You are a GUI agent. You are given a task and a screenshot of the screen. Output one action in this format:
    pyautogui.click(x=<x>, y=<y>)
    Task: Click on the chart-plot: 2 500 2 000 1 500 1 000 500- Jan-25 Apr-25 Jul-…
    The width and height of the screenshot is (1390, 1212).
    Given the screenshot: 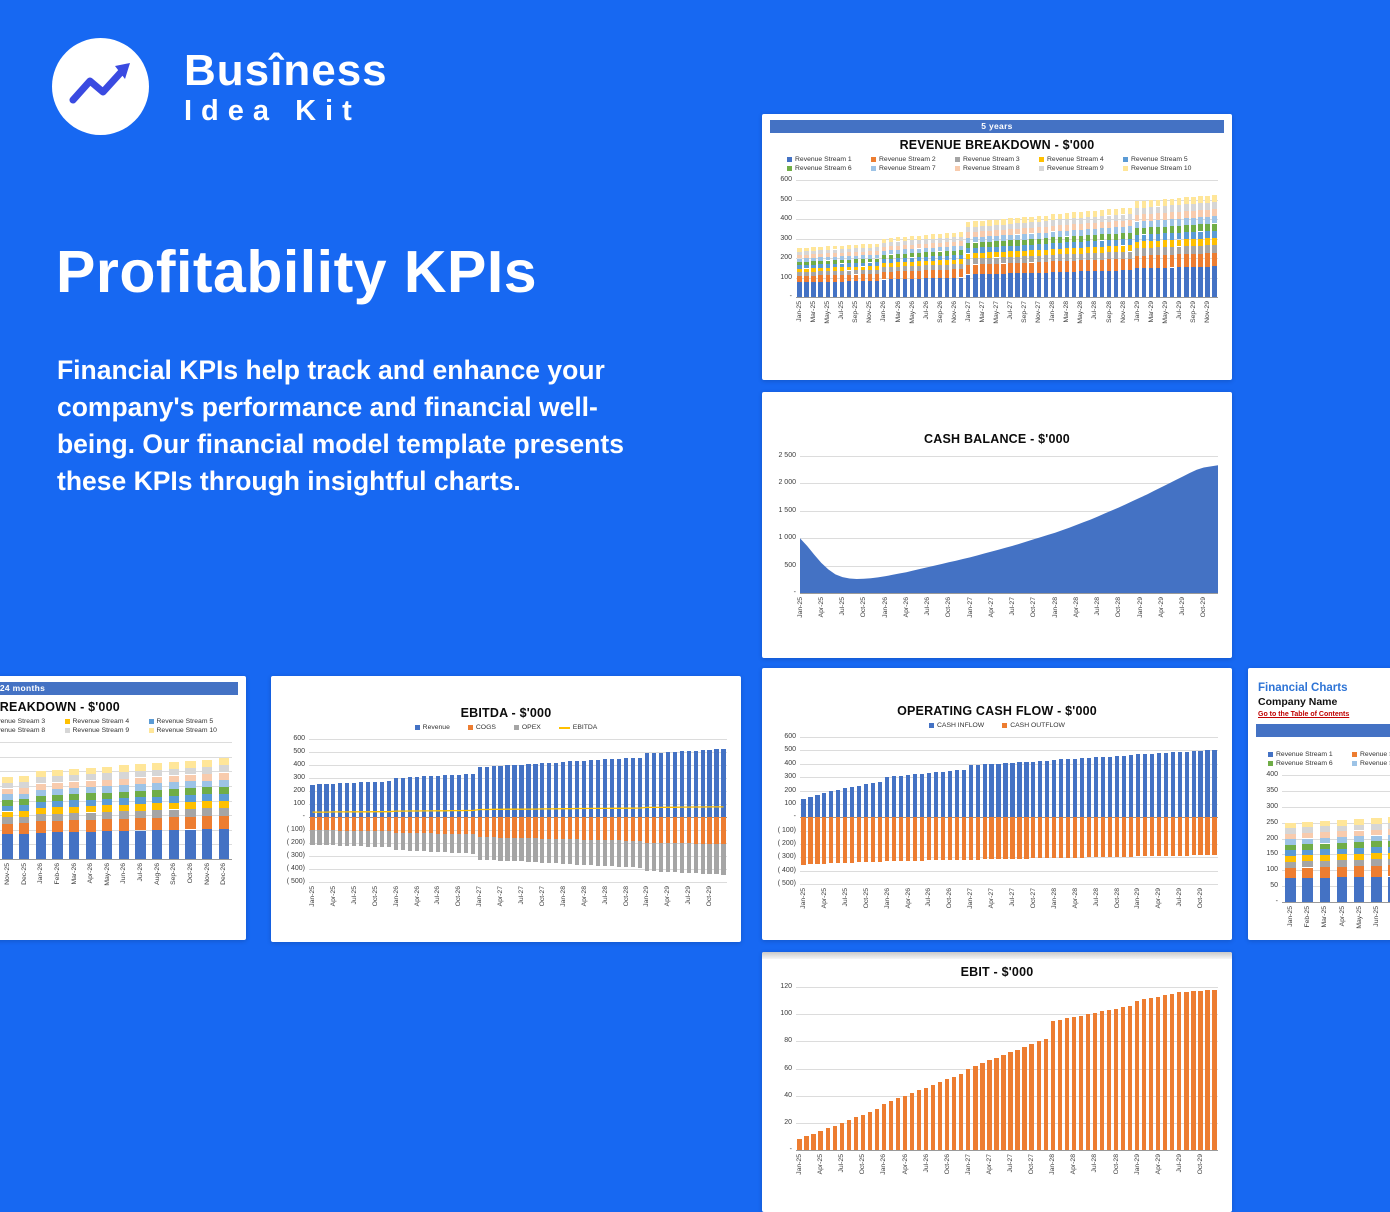 What is the action you would take?
    pyautogui.click(x=997, y=535)
    